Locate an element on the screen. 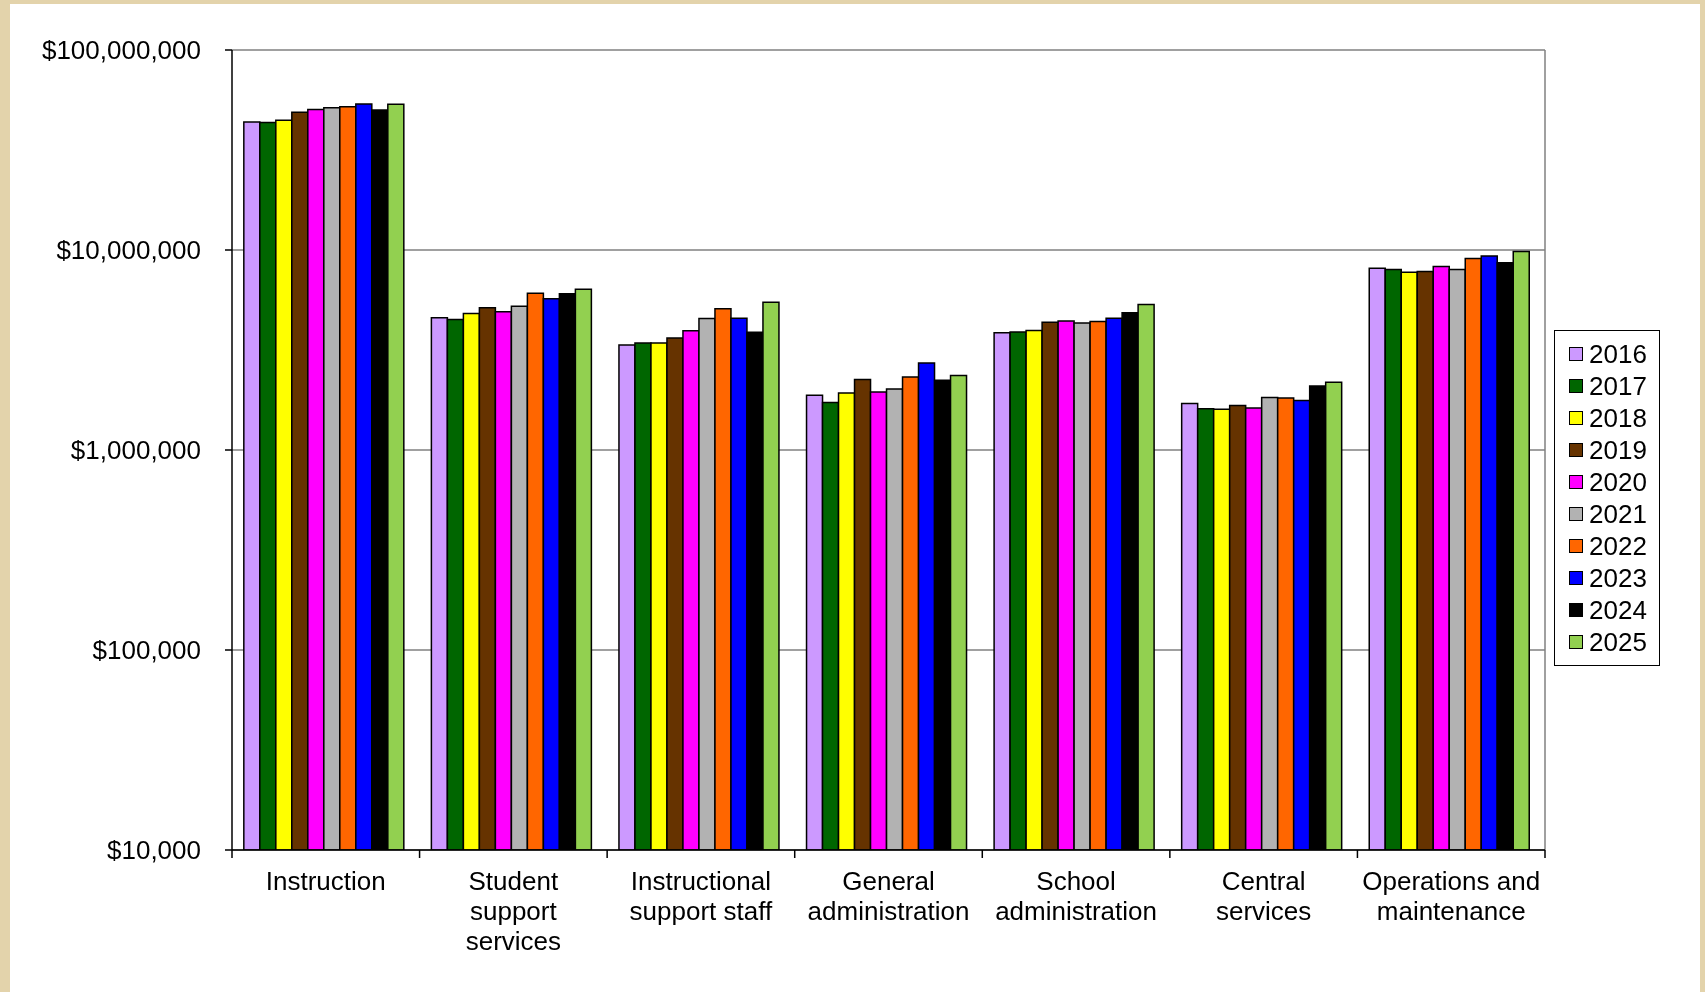  x-tick-label: School administration is located at coordinates (1076, 896).